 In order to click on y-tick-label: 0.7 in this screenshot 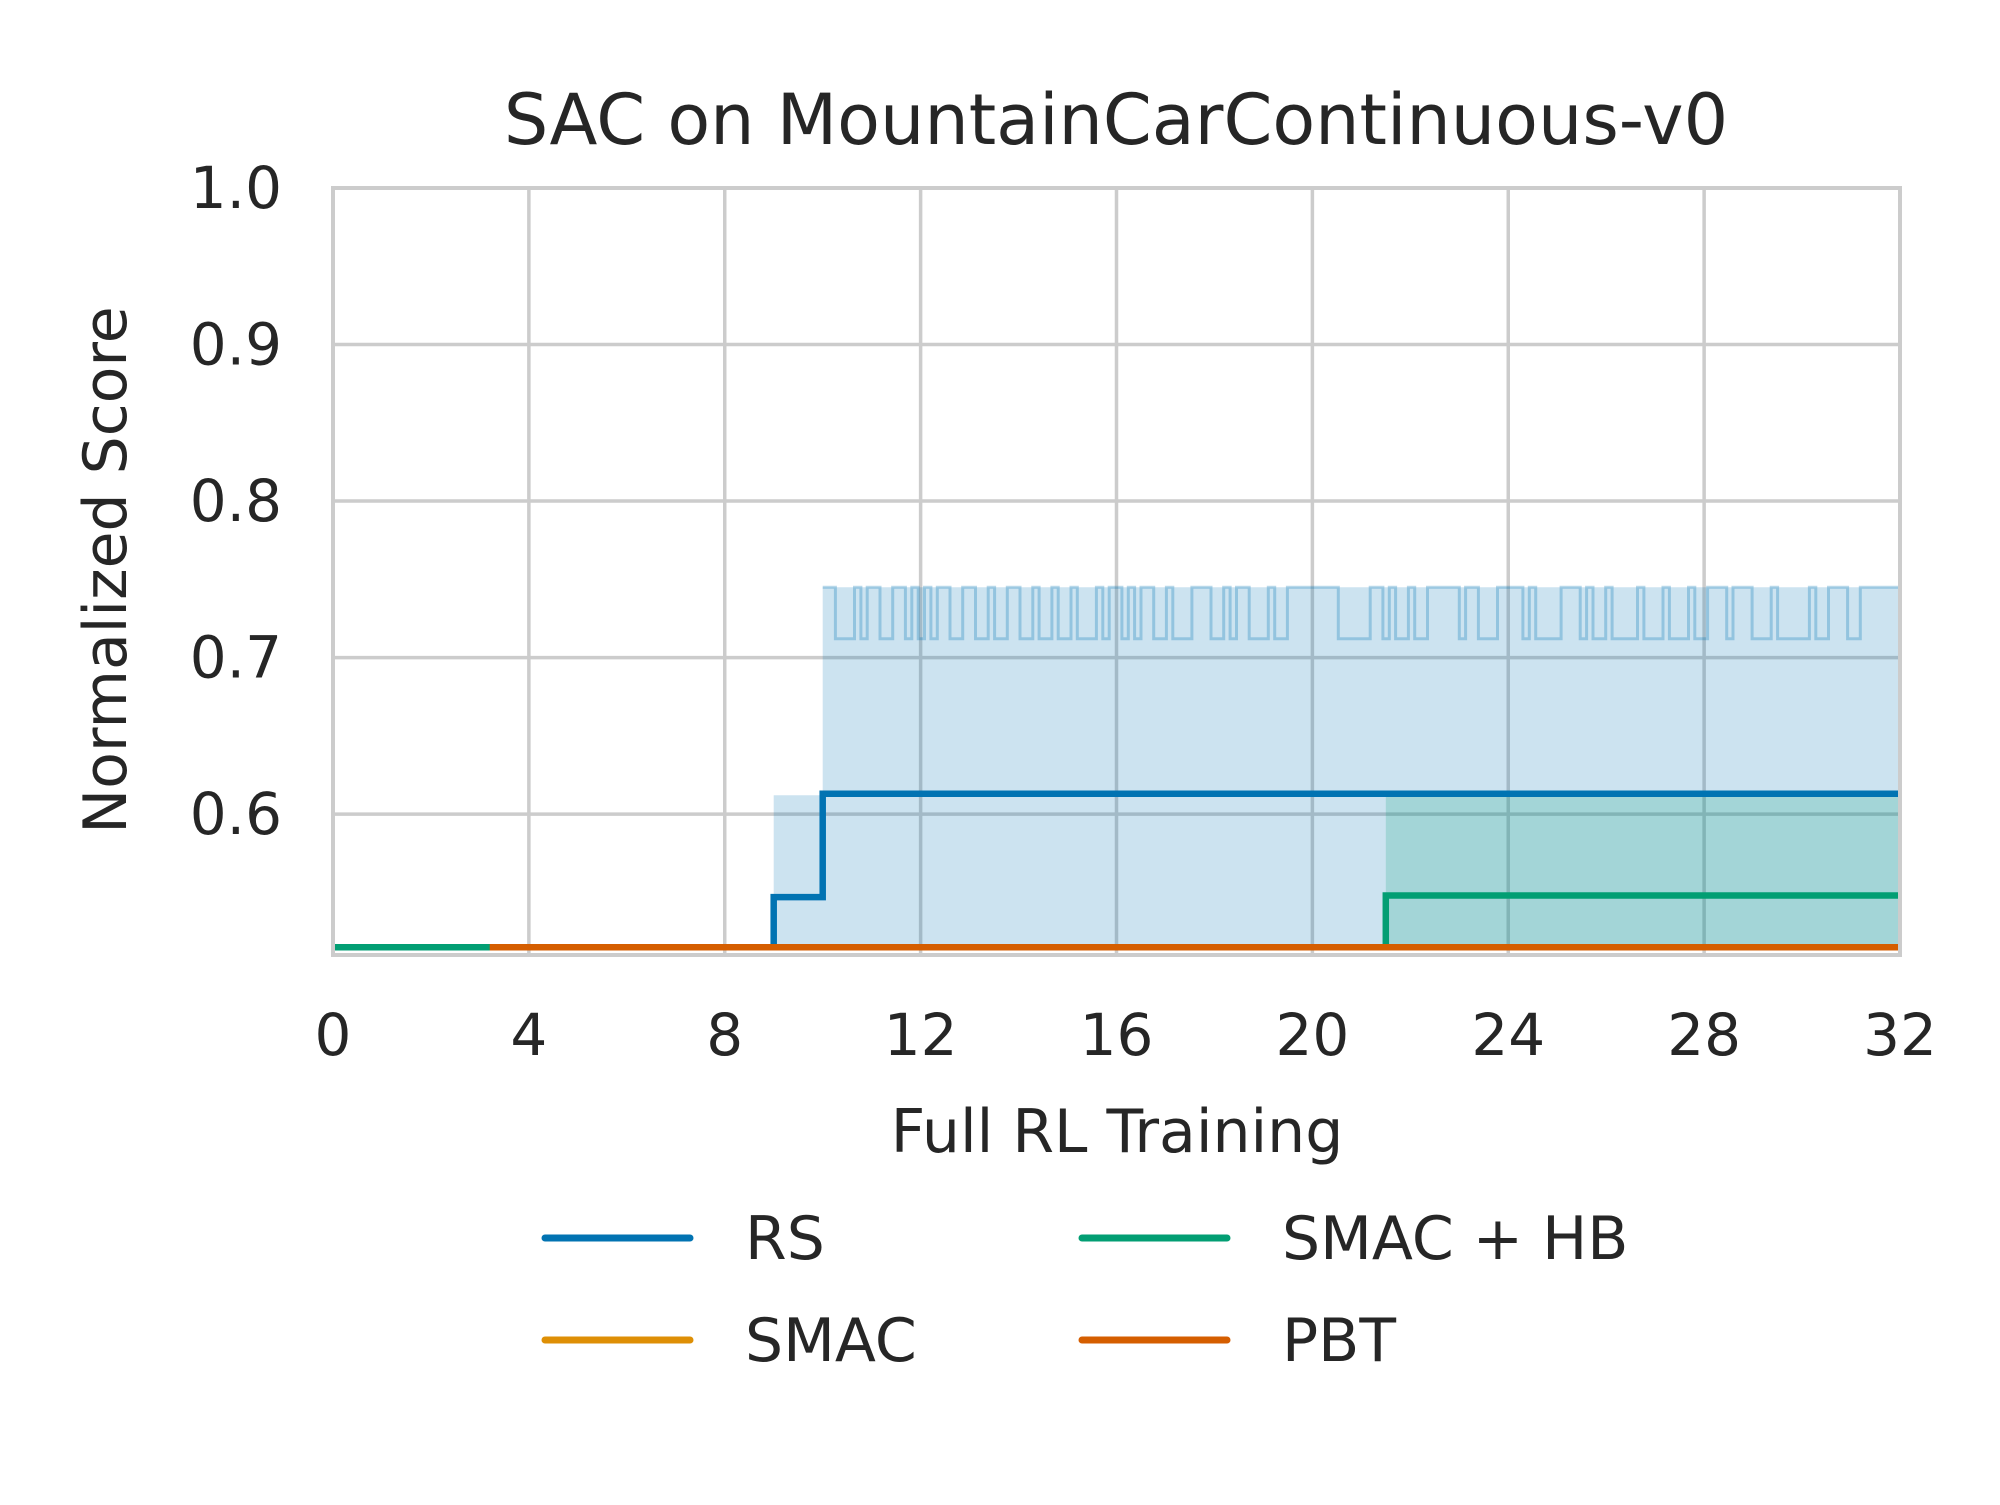, I will do `click(236, 658)`.